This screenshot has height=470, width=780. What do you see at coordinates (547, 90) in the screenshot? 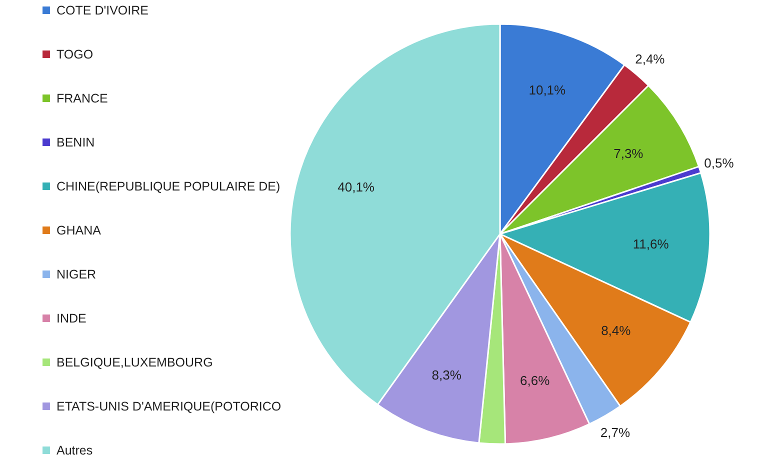
I see `data-label: 10,1%` at bounding box center [547, 90].